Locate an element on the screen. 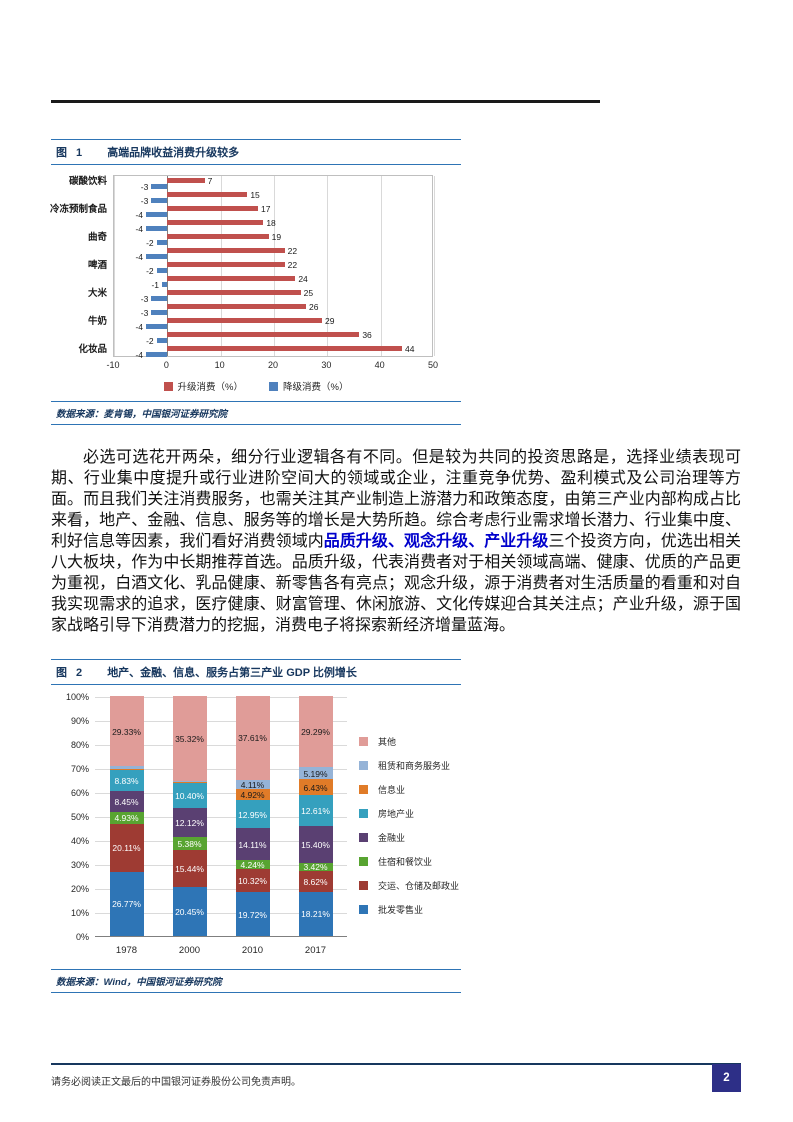 This screenshot has height=1122, width=793. chart1-upgrade-value: 44 is located at coordinates (410, 348).